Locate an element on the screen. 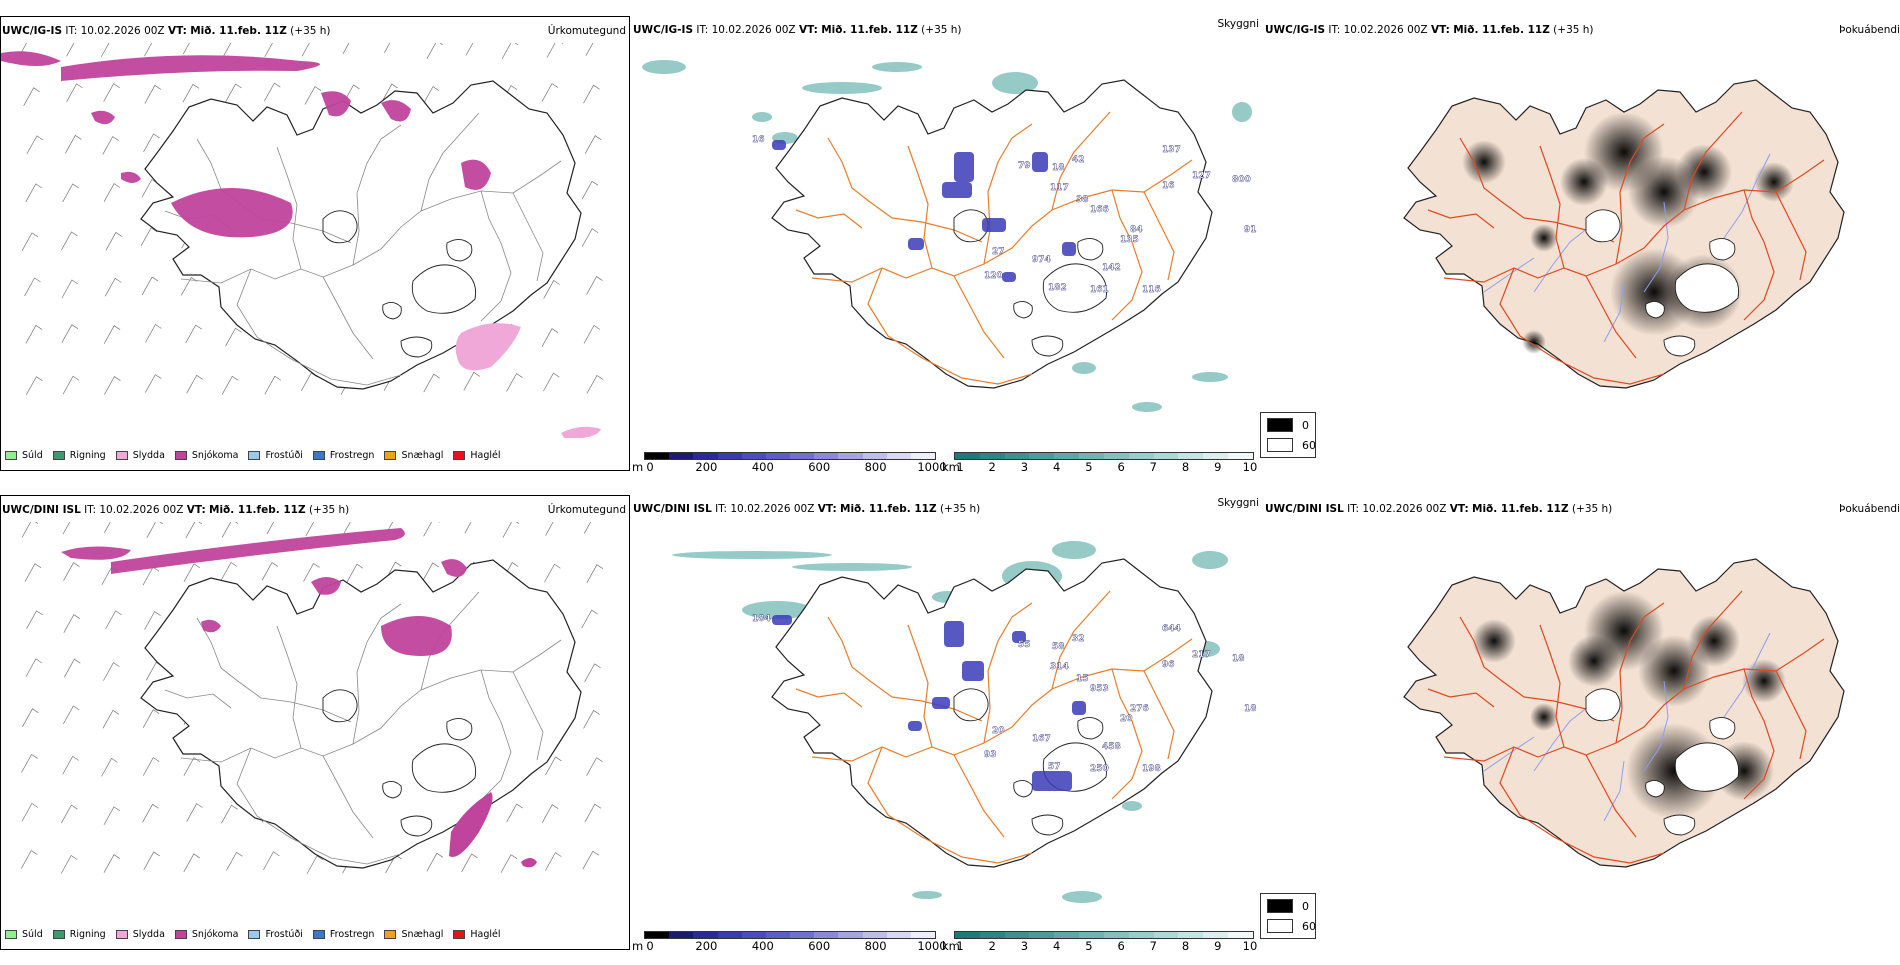  ceiling-value-label: 953 is located at coordinates (1099, 689).